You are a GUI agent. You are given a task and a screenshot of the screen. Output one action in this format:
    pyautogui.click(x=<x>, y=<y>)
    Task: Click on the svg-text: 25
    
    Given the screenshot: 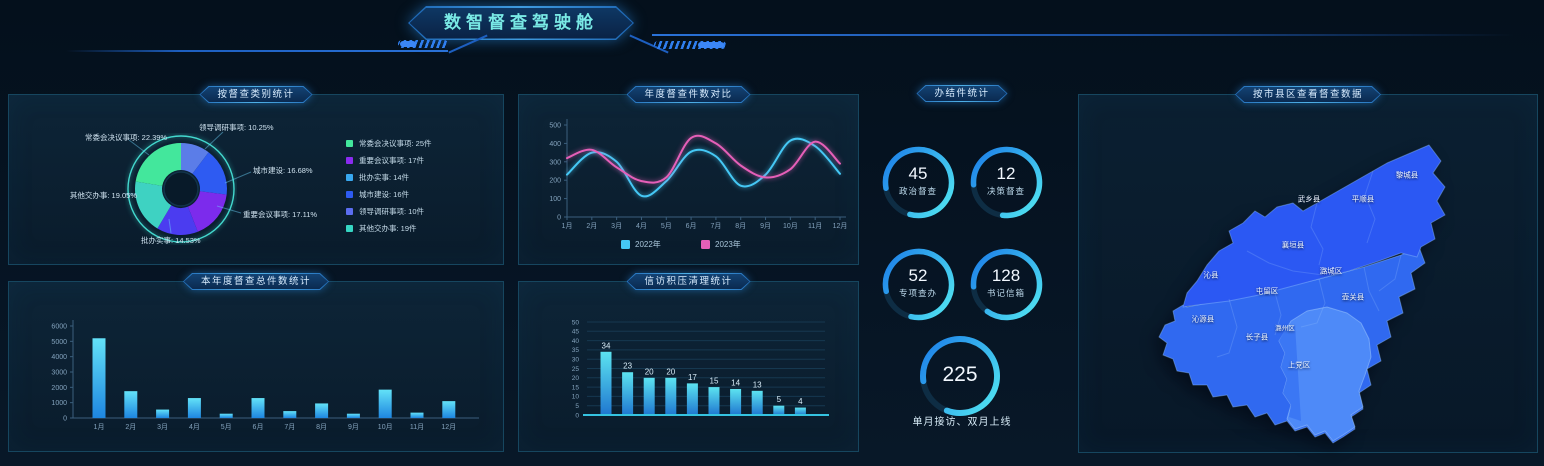 What is the action you would take?
    pyautogui.click(x=576, y=369)
    